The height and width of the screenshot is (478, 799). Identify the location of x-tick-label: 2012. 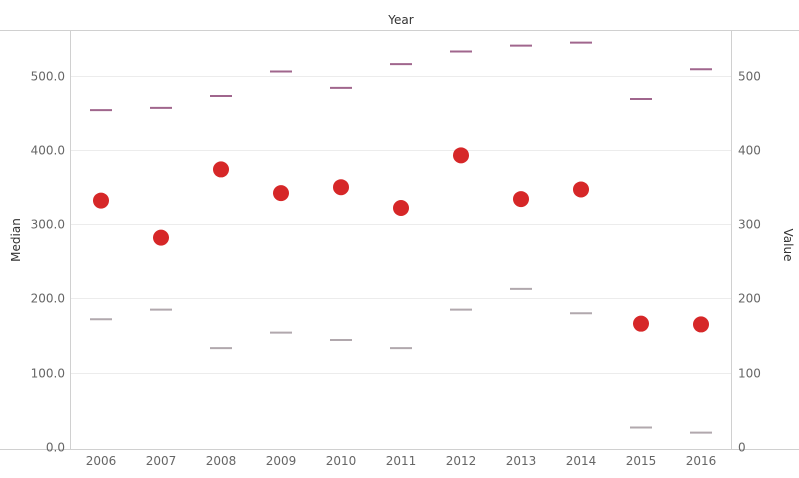
(461, 461).